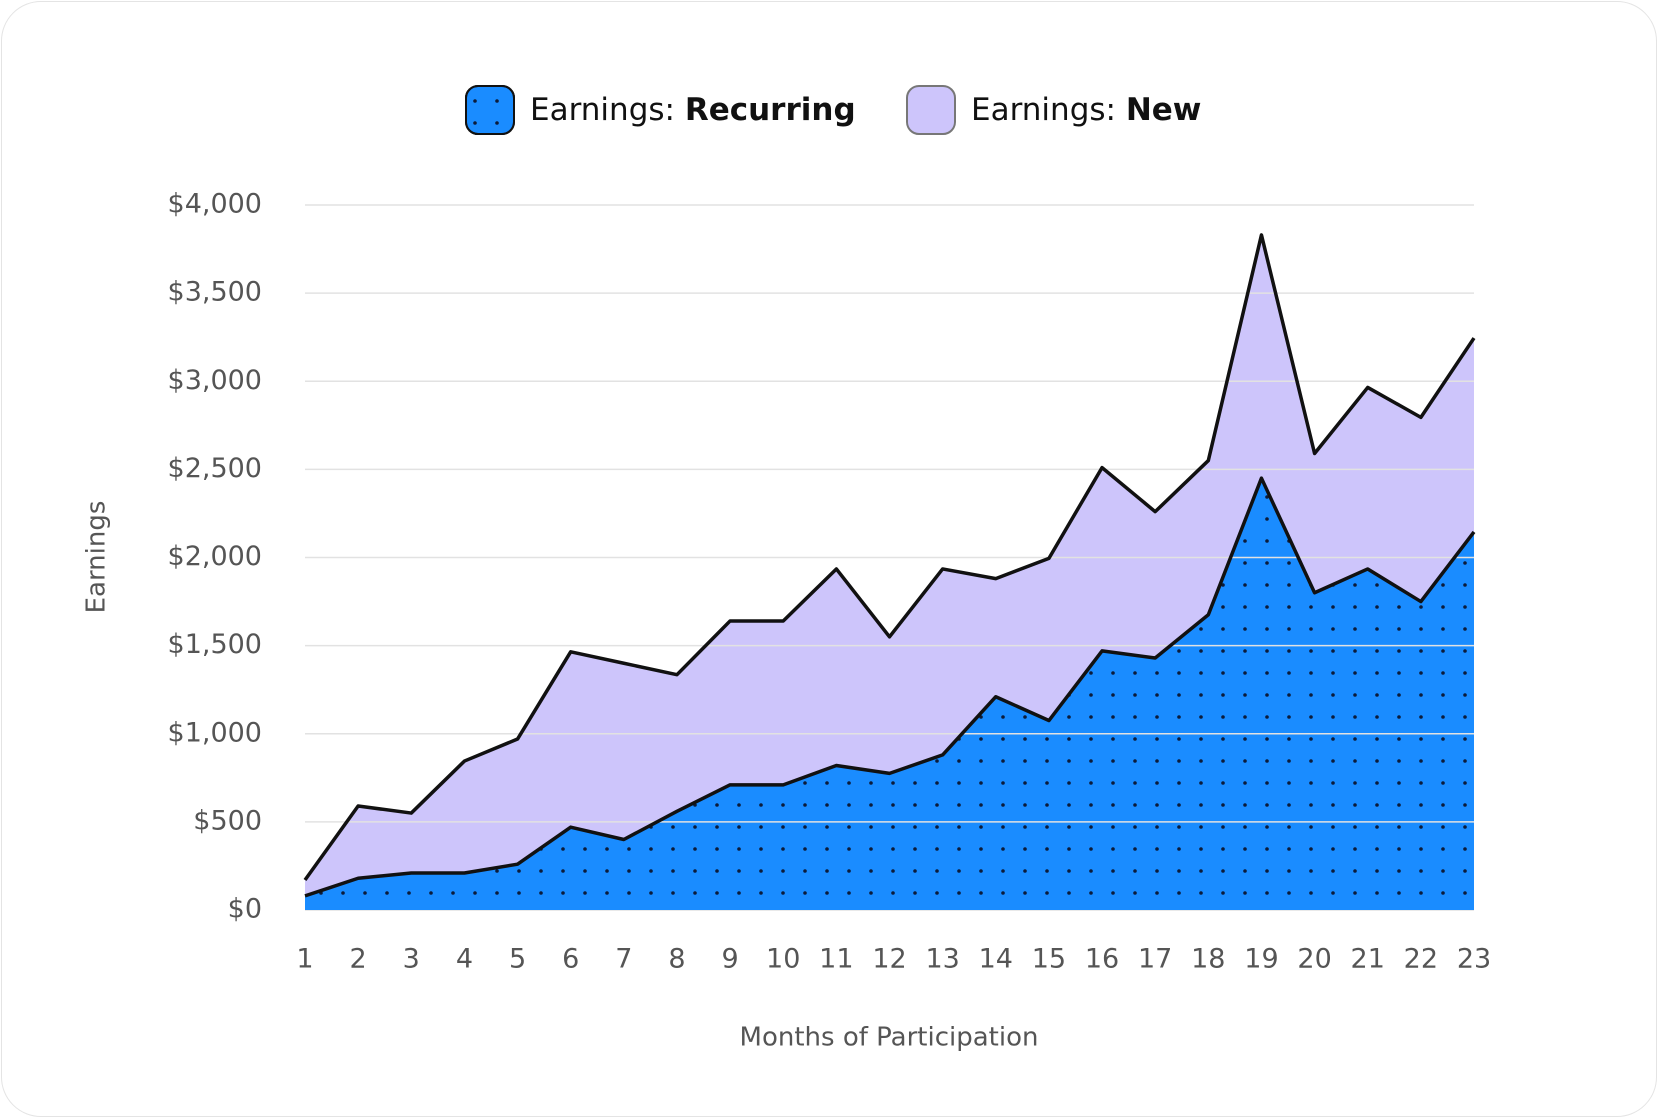 The image size is (1660, 1120). Describe the element at coordinates (1164, 110) in the screenshot. I see `legend-label-strong: New` at that location.